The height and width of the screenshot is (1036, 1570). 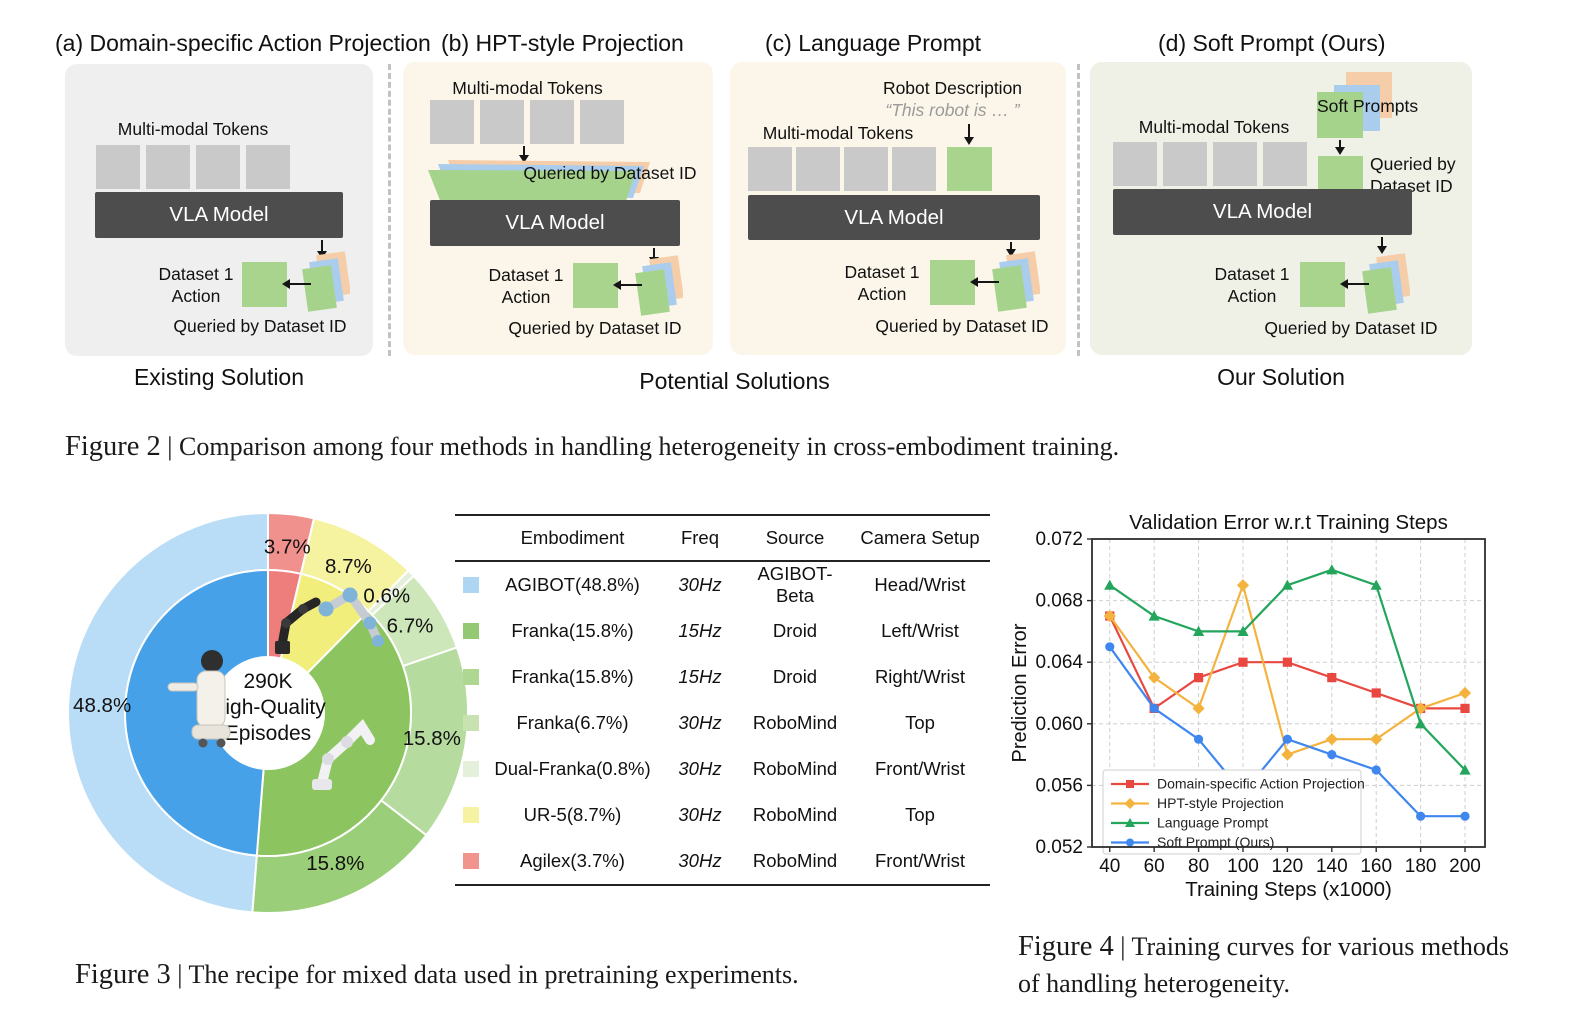 I want to click on table-row: Franka(6.7%) 30Hz RoboMind Top, so click(x=722, y=723).